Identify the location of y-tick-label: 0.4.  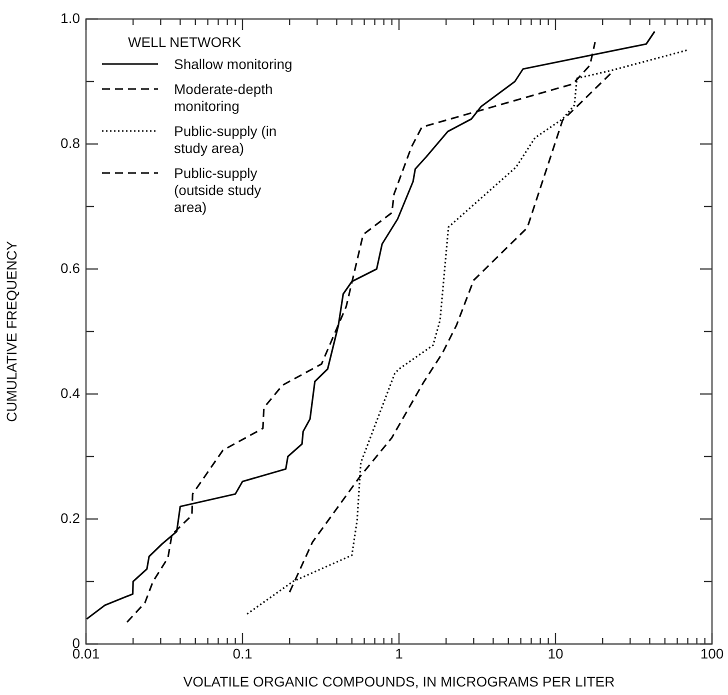
(70, 392).